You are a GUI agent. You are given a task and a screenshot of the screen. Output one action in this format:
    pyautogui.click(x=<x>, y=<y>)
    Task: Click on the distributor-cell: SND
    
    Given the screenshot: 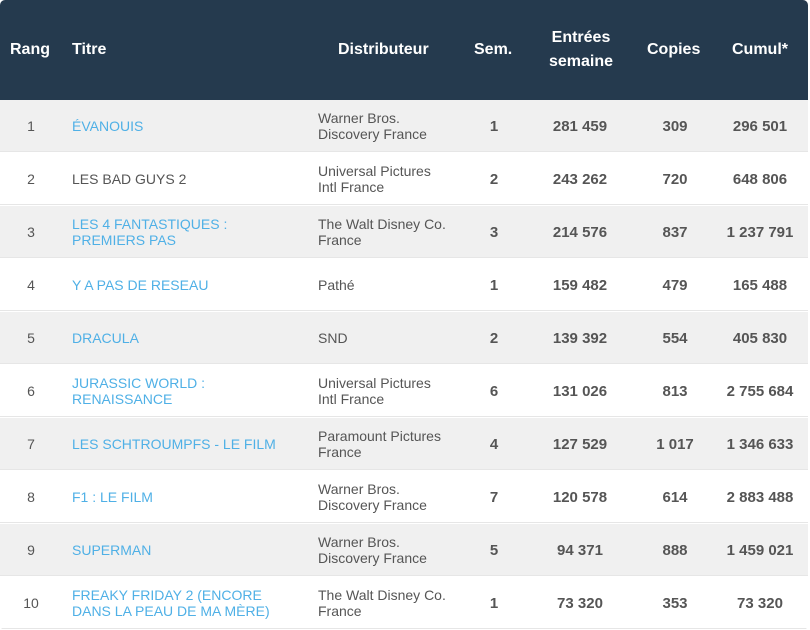 What is the action you would take?
    pyautogui.click(x=393, y=338)
    